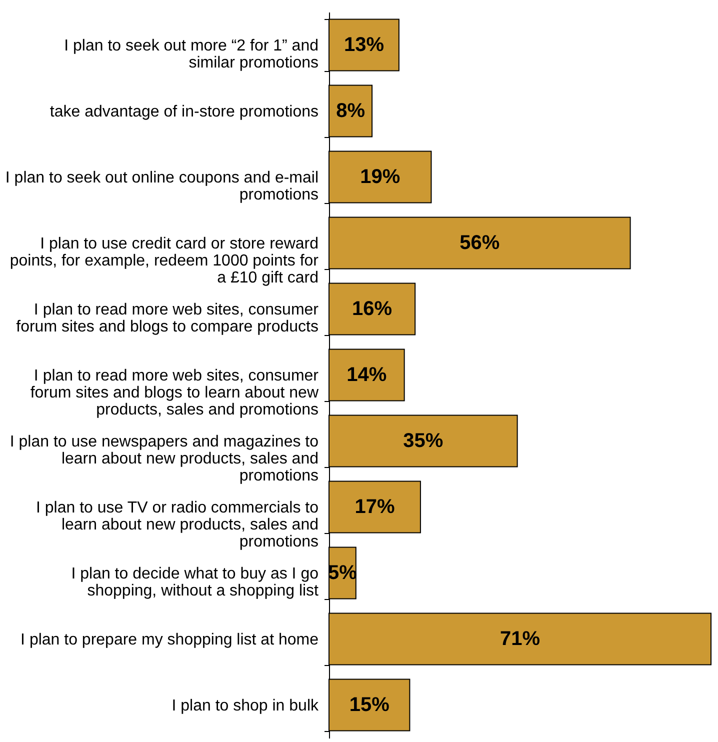 Image resolution: width=718 pixels, height=742 pixels. I want to click on data-label: 19%, so click(380, 177).